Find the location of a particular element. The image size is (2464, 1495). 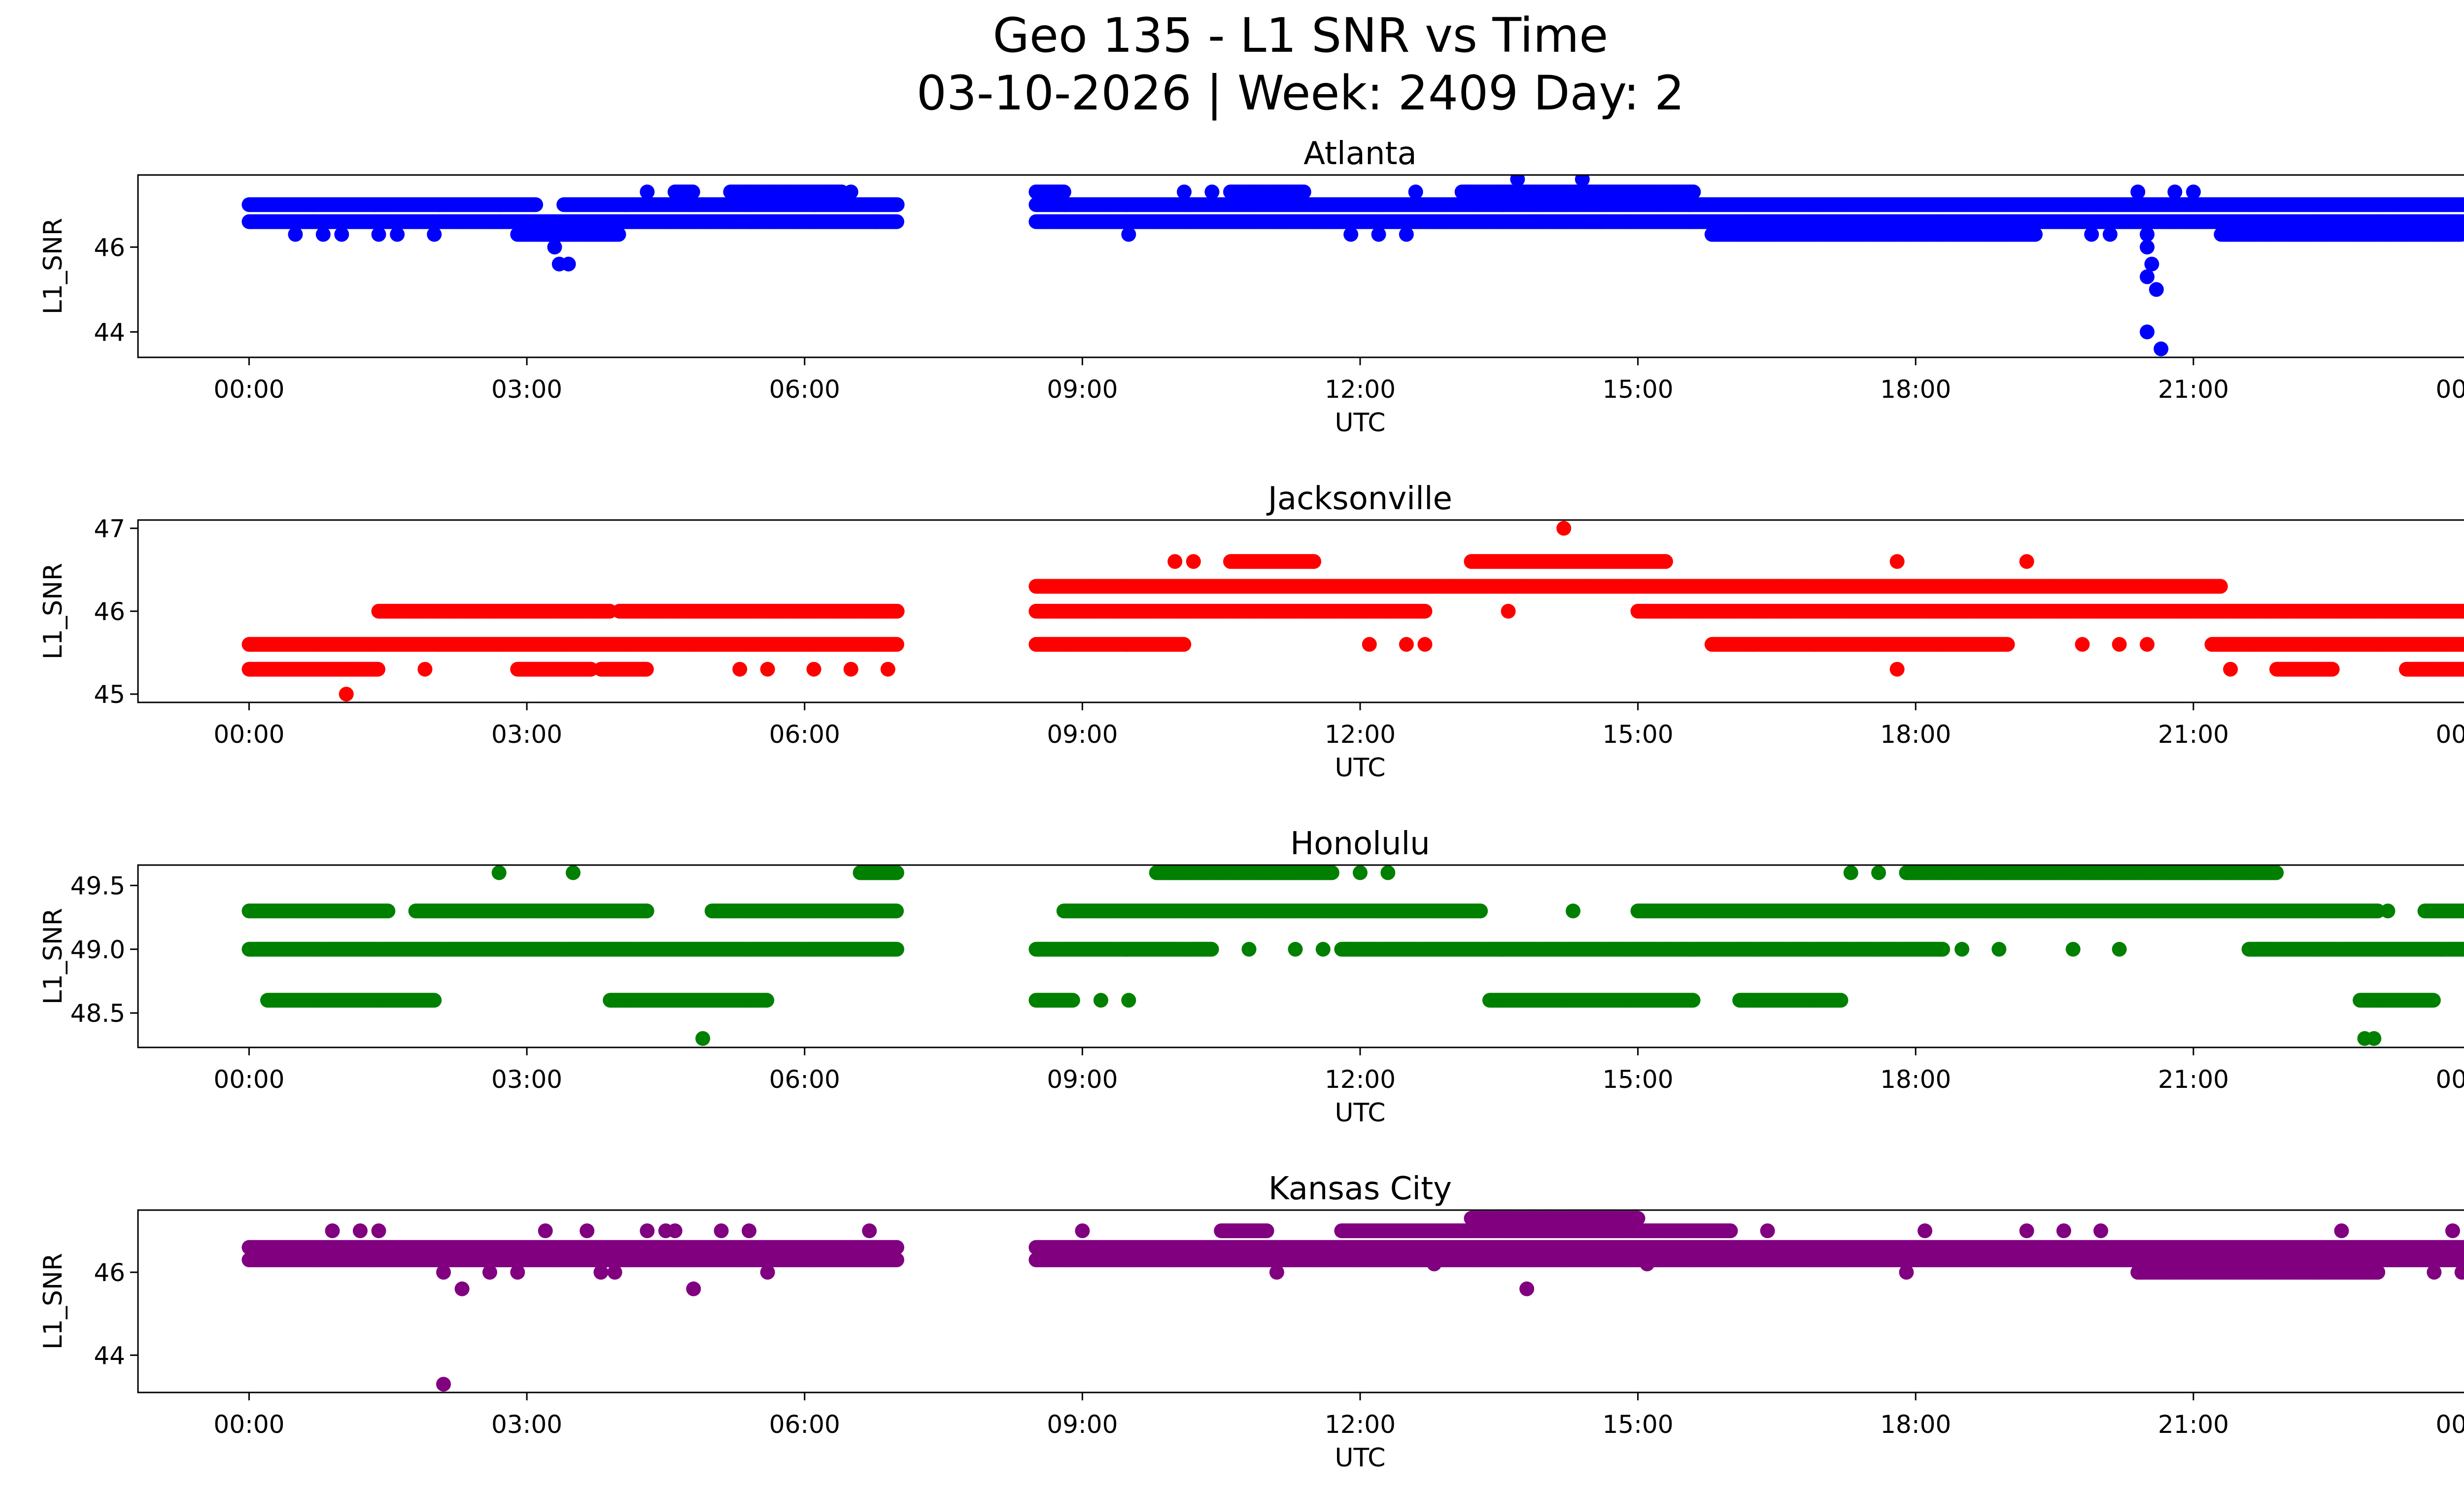

chart-title: Geo 135 - L1 SNR vs Time is located at coordinates (1300, 35).